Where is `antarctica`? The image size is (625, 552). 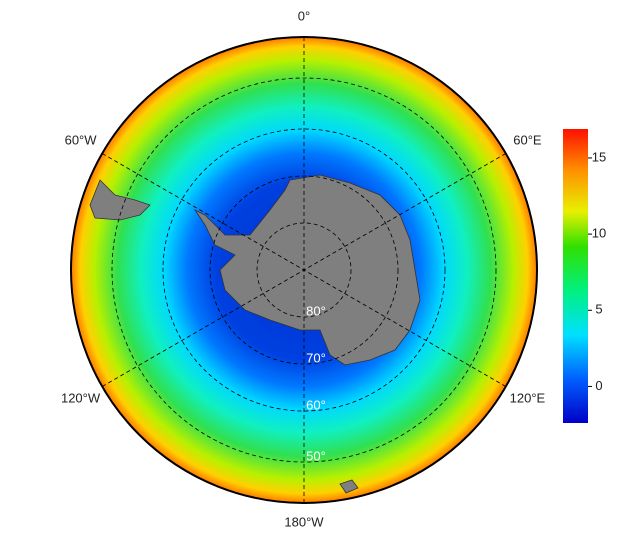 antarctica is located at coordinates (307, 270).